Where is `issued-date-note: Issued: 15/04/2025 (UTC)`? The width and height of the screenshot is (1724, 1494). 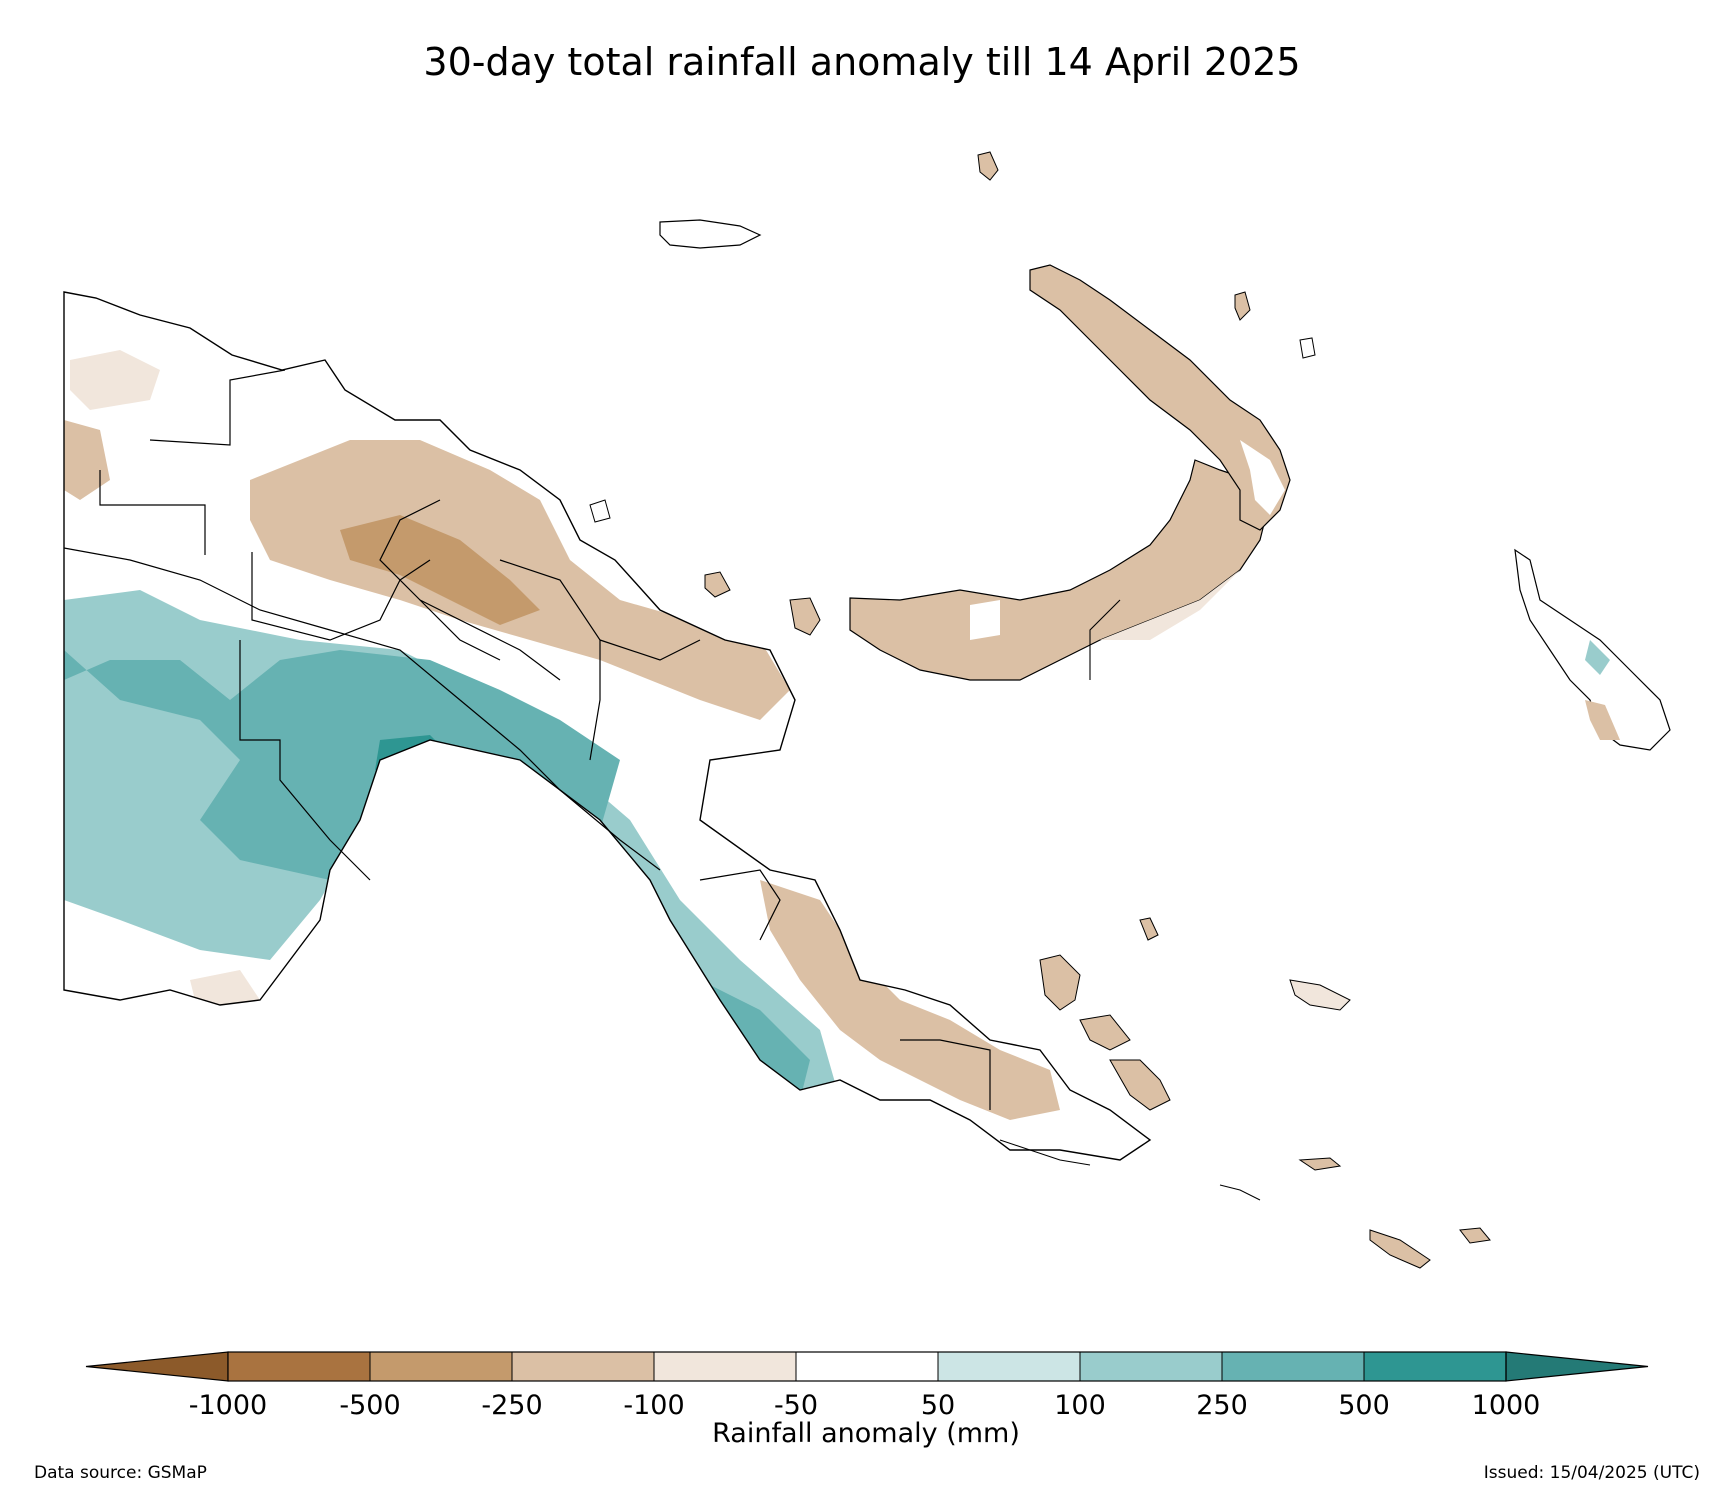
issued-date-note: Issued: 15/04/2025 (UTC) is located at coordinates (1591, 1473).